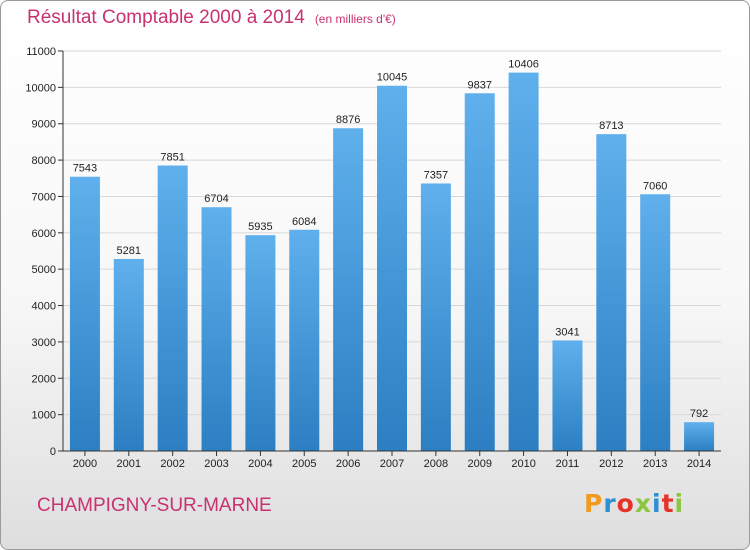 The width and height of the screenshot is (750, 550). I want to click on y-tick-label: 1000, so click(44, 416).